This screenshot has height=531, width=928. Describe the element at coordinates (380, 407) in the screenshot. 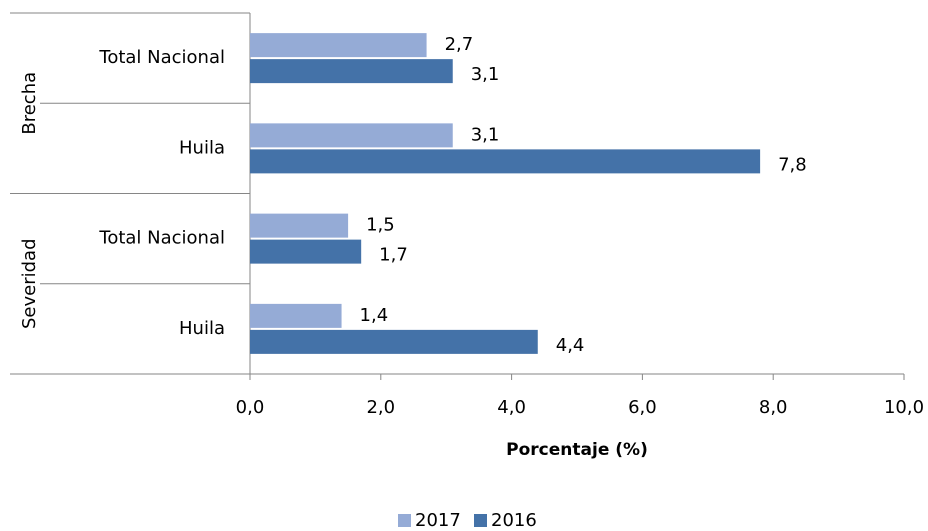

I see `x-tick-label: 2,0` at that location.